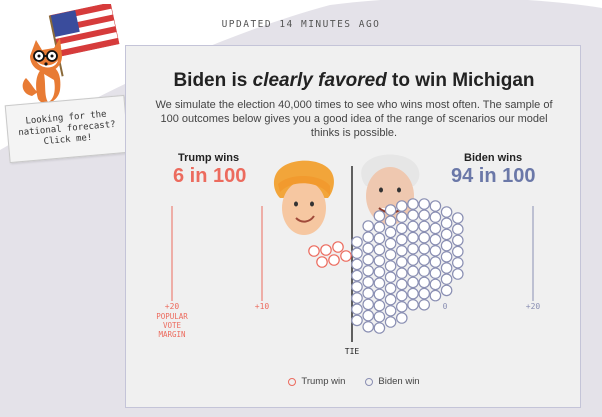 Image resolution: width=602 pixels, height=417 pixels. I want to click on page-title: Biden is clearly favored to win Michigan, so click(354, 81).